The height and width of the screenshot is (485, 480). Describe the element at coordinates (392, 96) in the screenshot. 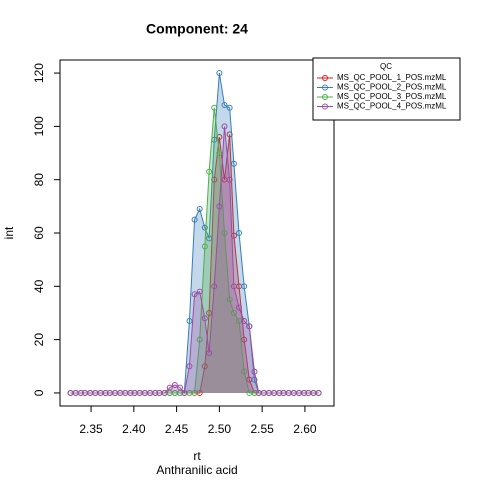

I see `legend-label: MS_QC_POOL_3_POS.mzML` at that location.